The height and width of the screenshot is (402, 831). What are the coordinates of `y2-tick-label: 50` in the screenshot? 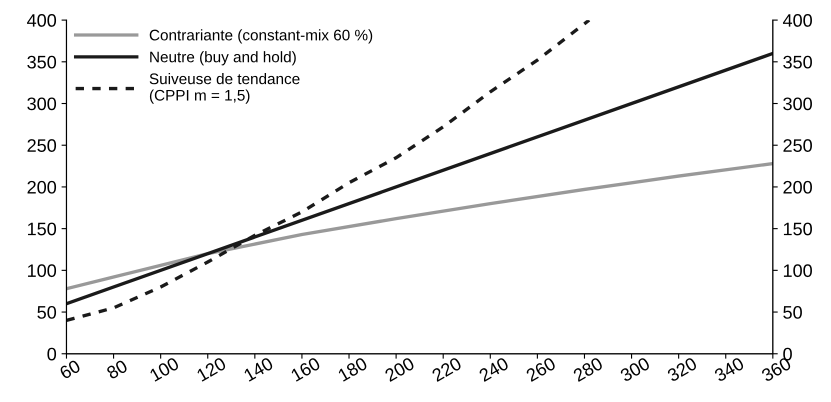 It's located at (792, 312).